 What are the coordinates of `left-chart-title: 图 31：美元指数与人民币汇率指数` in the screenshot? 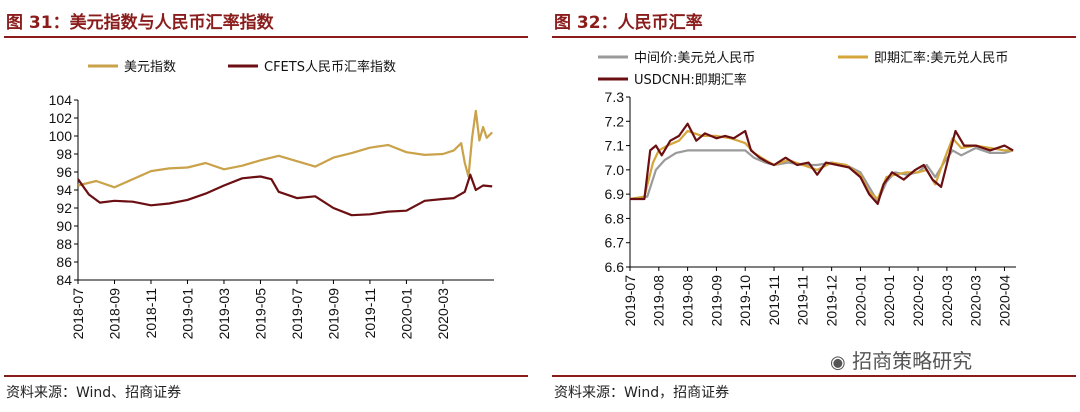 It's located at (140, 23).